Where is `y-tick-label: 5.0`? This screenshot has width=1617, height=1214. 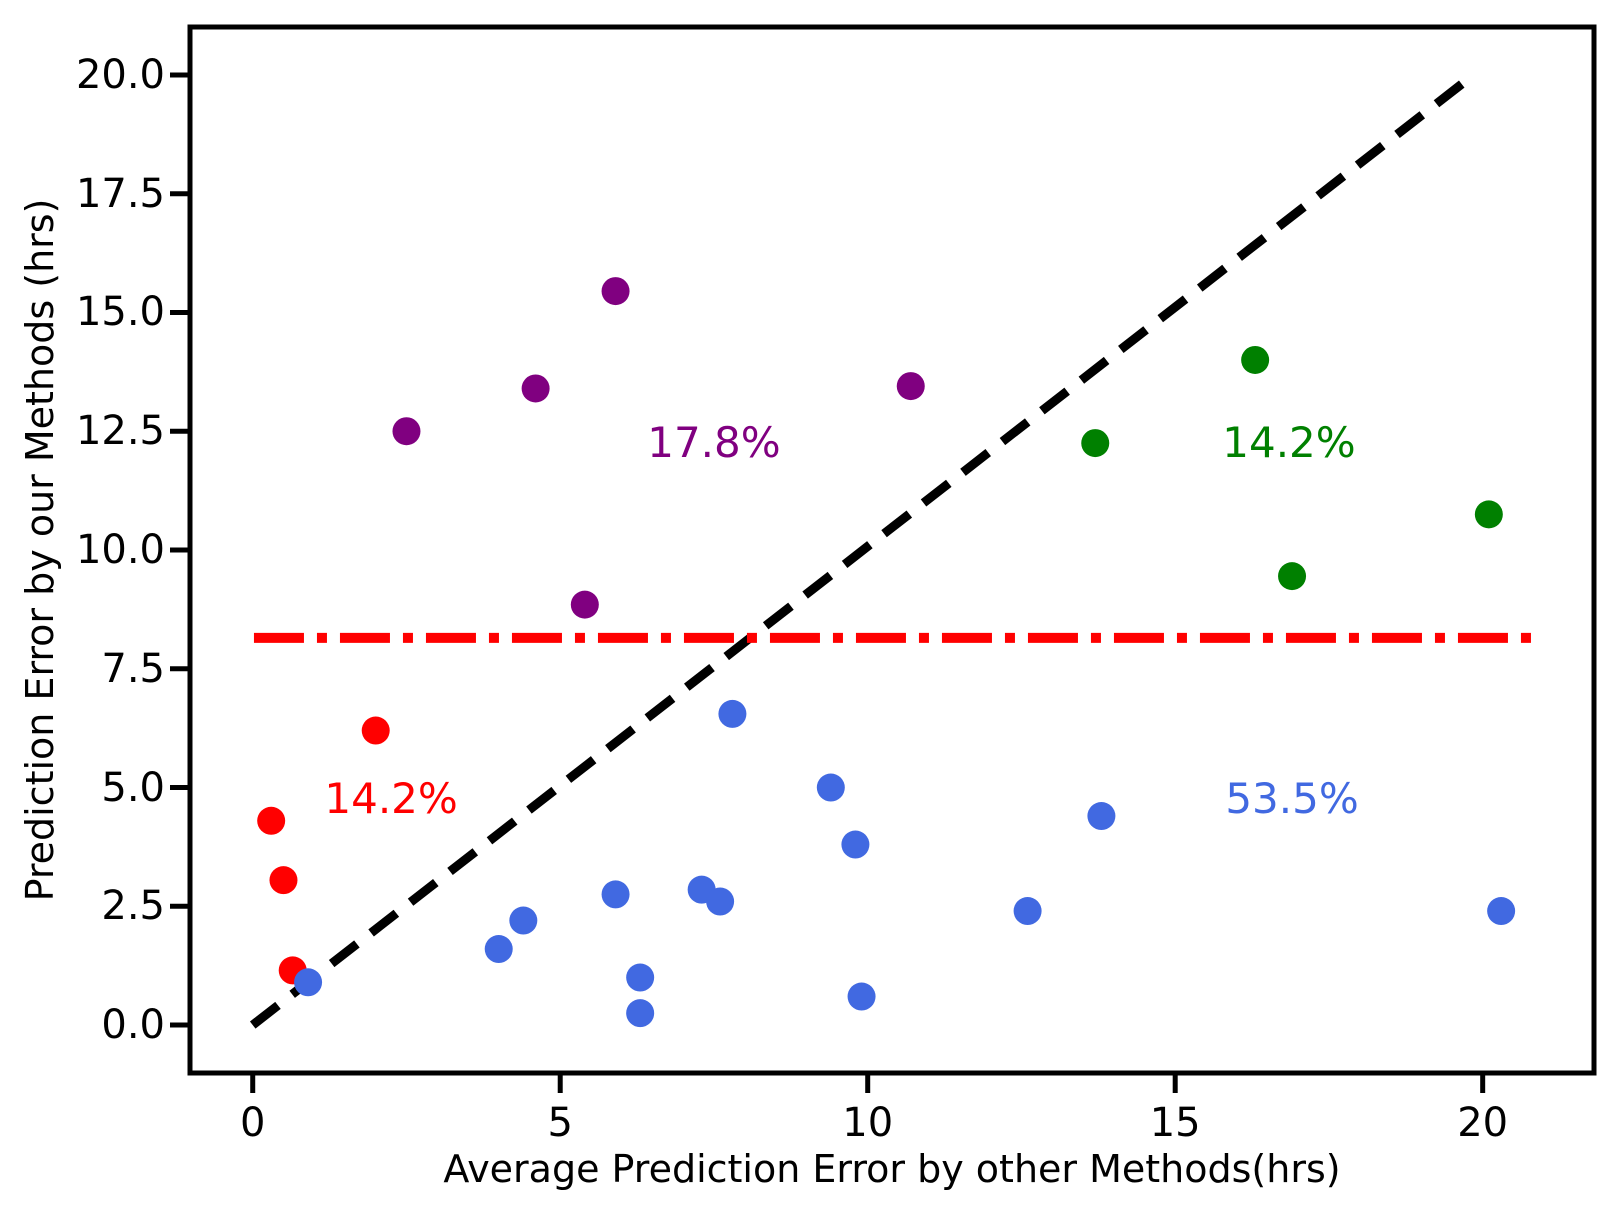
y-tick-label: 5.0 is located at coordinates (133, 787).